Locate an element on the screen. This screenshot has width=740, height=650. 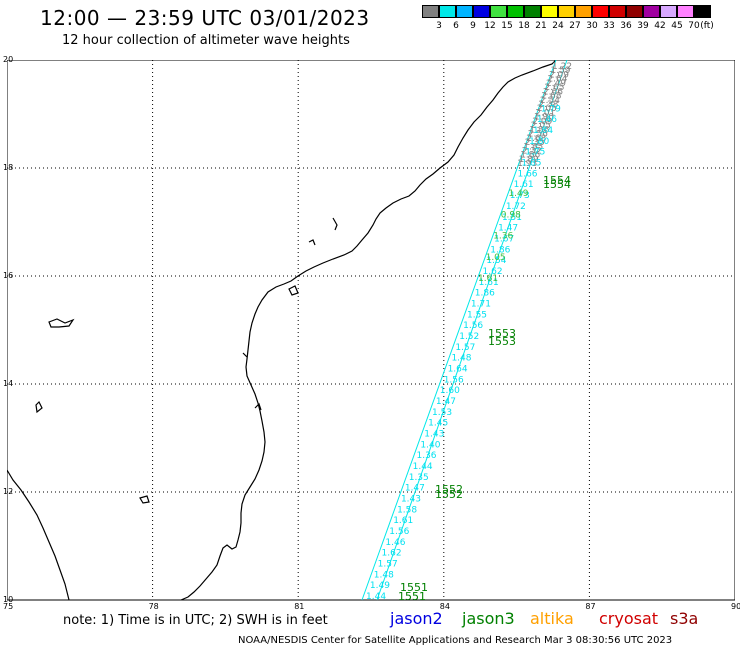
legend-label: 30 is located at coordinates (592, 26).